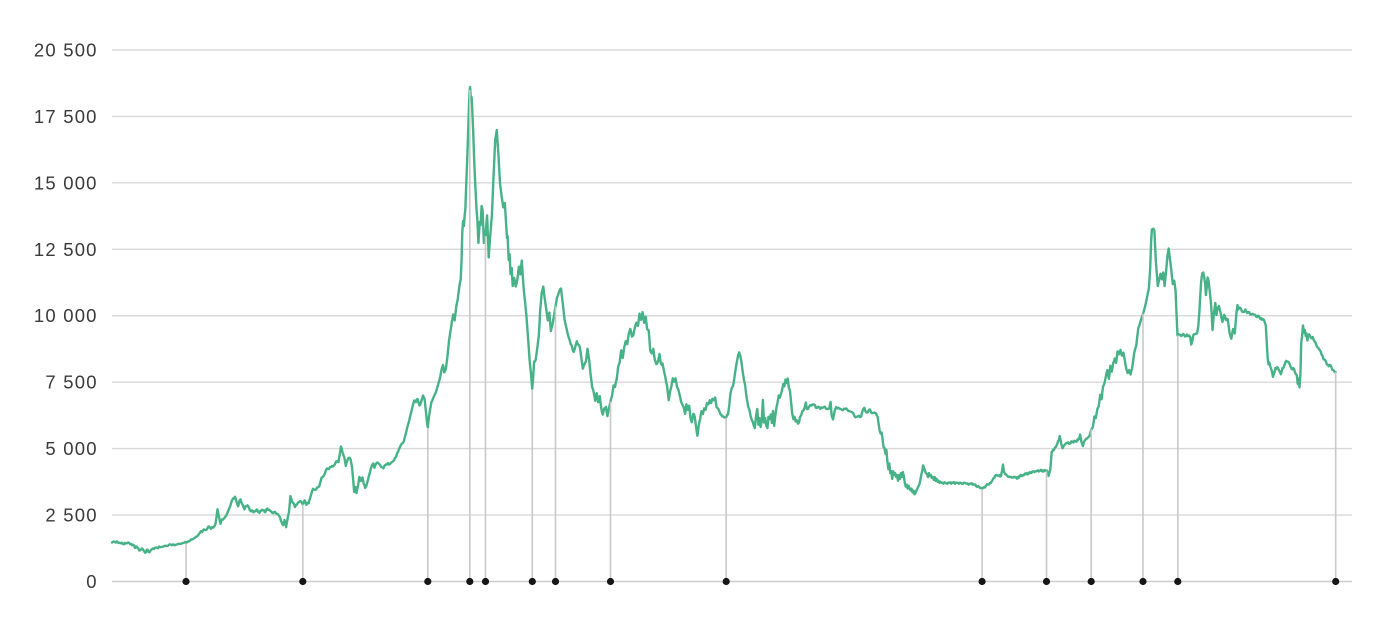 This screenshot has height=621, width=1378. Describe the element at coordinates (71, 448) in the screenshot. I see `svg-text: 5 000` at that location.